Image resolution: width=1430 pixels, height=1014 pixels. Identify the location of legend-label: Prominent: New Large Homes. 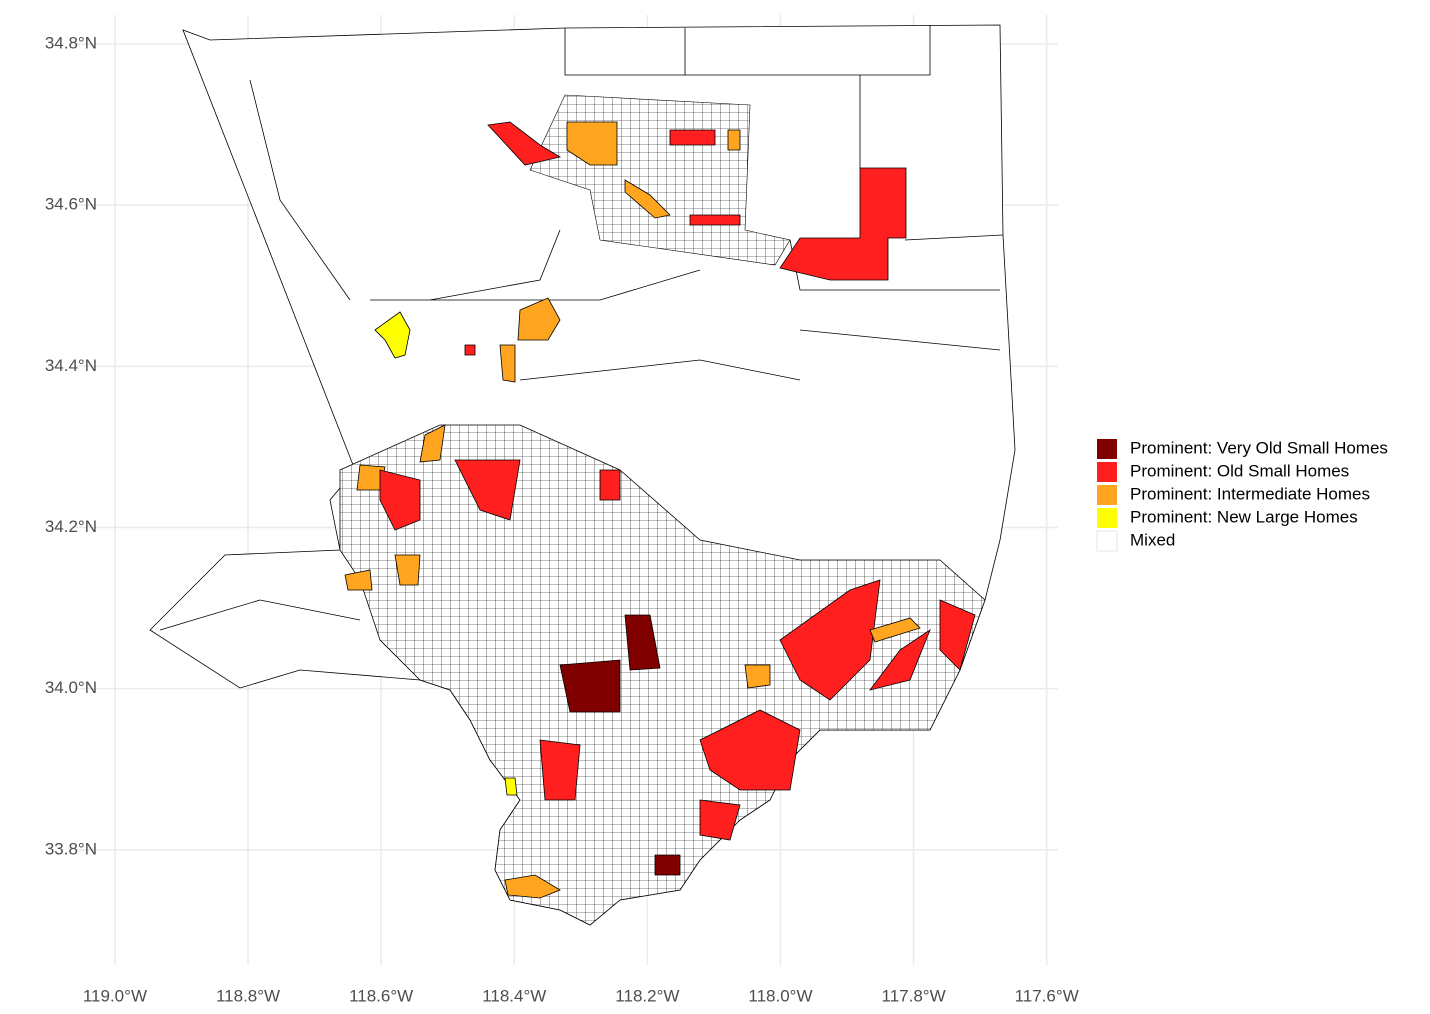
(1244, 516).